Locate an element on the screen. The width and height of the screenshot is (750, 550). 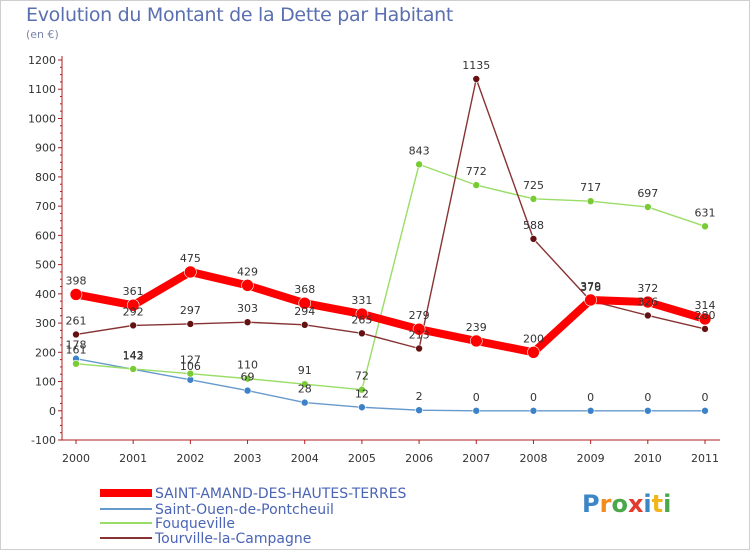
x-tick-label: 2002 is located at coordinates (190, 458).